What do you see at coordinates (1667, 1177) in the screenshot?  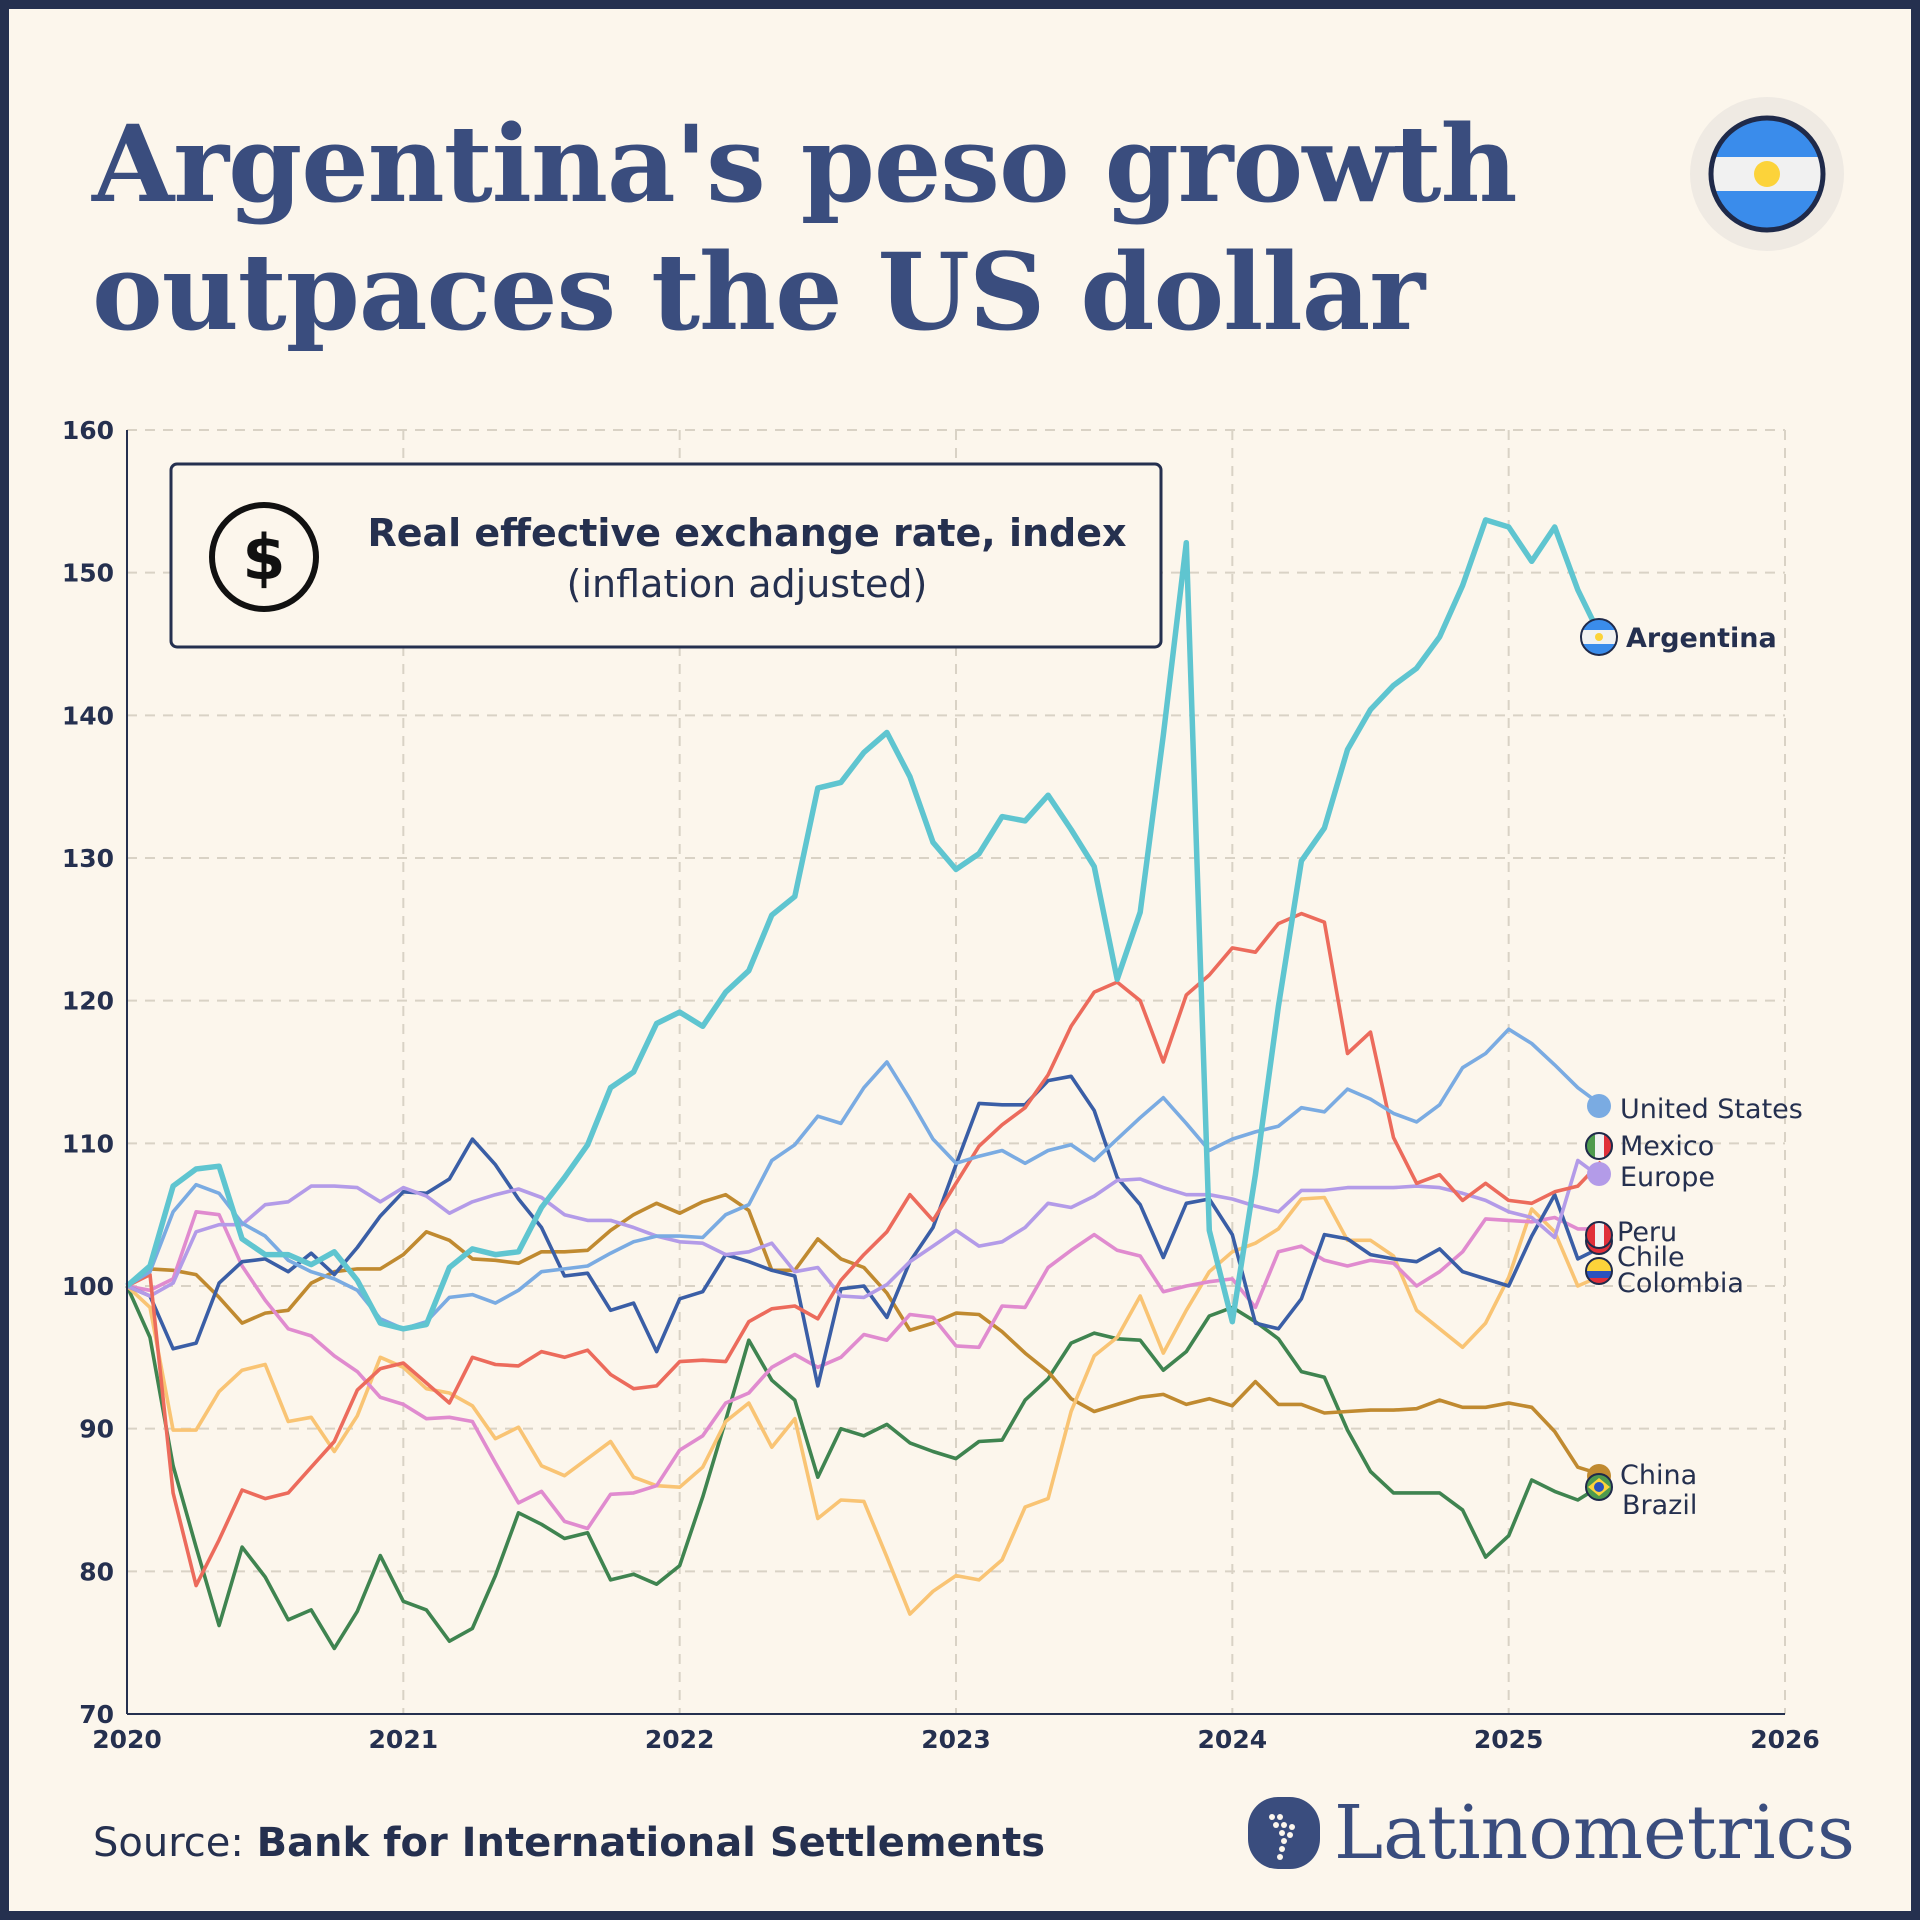 I see `label-europe: Europe` at bounding box center [1667, 1177].